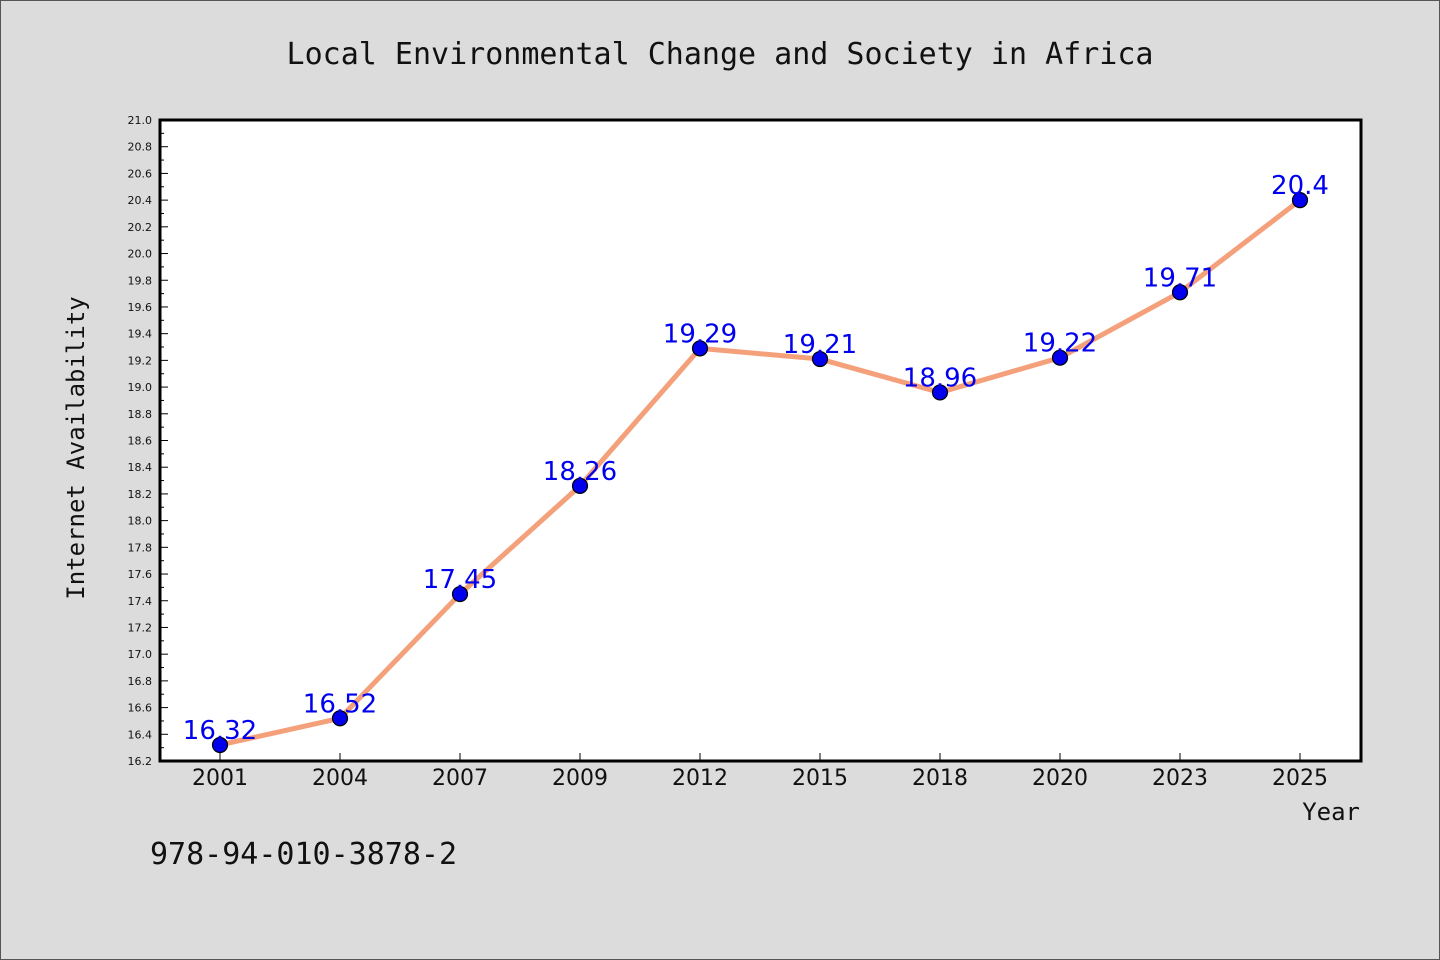  Describe the element at coordinates (820, 778) in the screenshot. I see `x-tick-label: 2015` at that location.